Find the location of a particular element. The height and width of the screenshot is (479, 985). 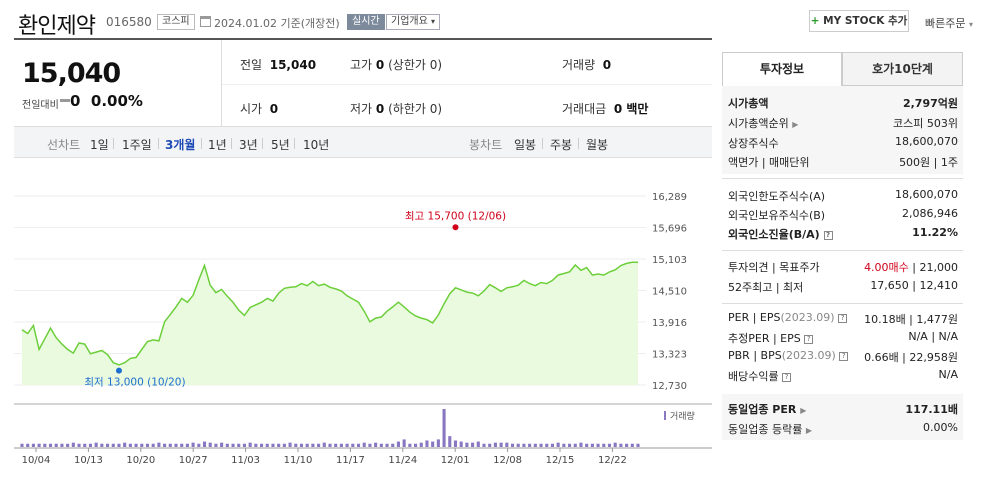

per-row: PER | EPS(2023.09) ? 10.18배 | 1,477원 is located at coordinates (843, 319).